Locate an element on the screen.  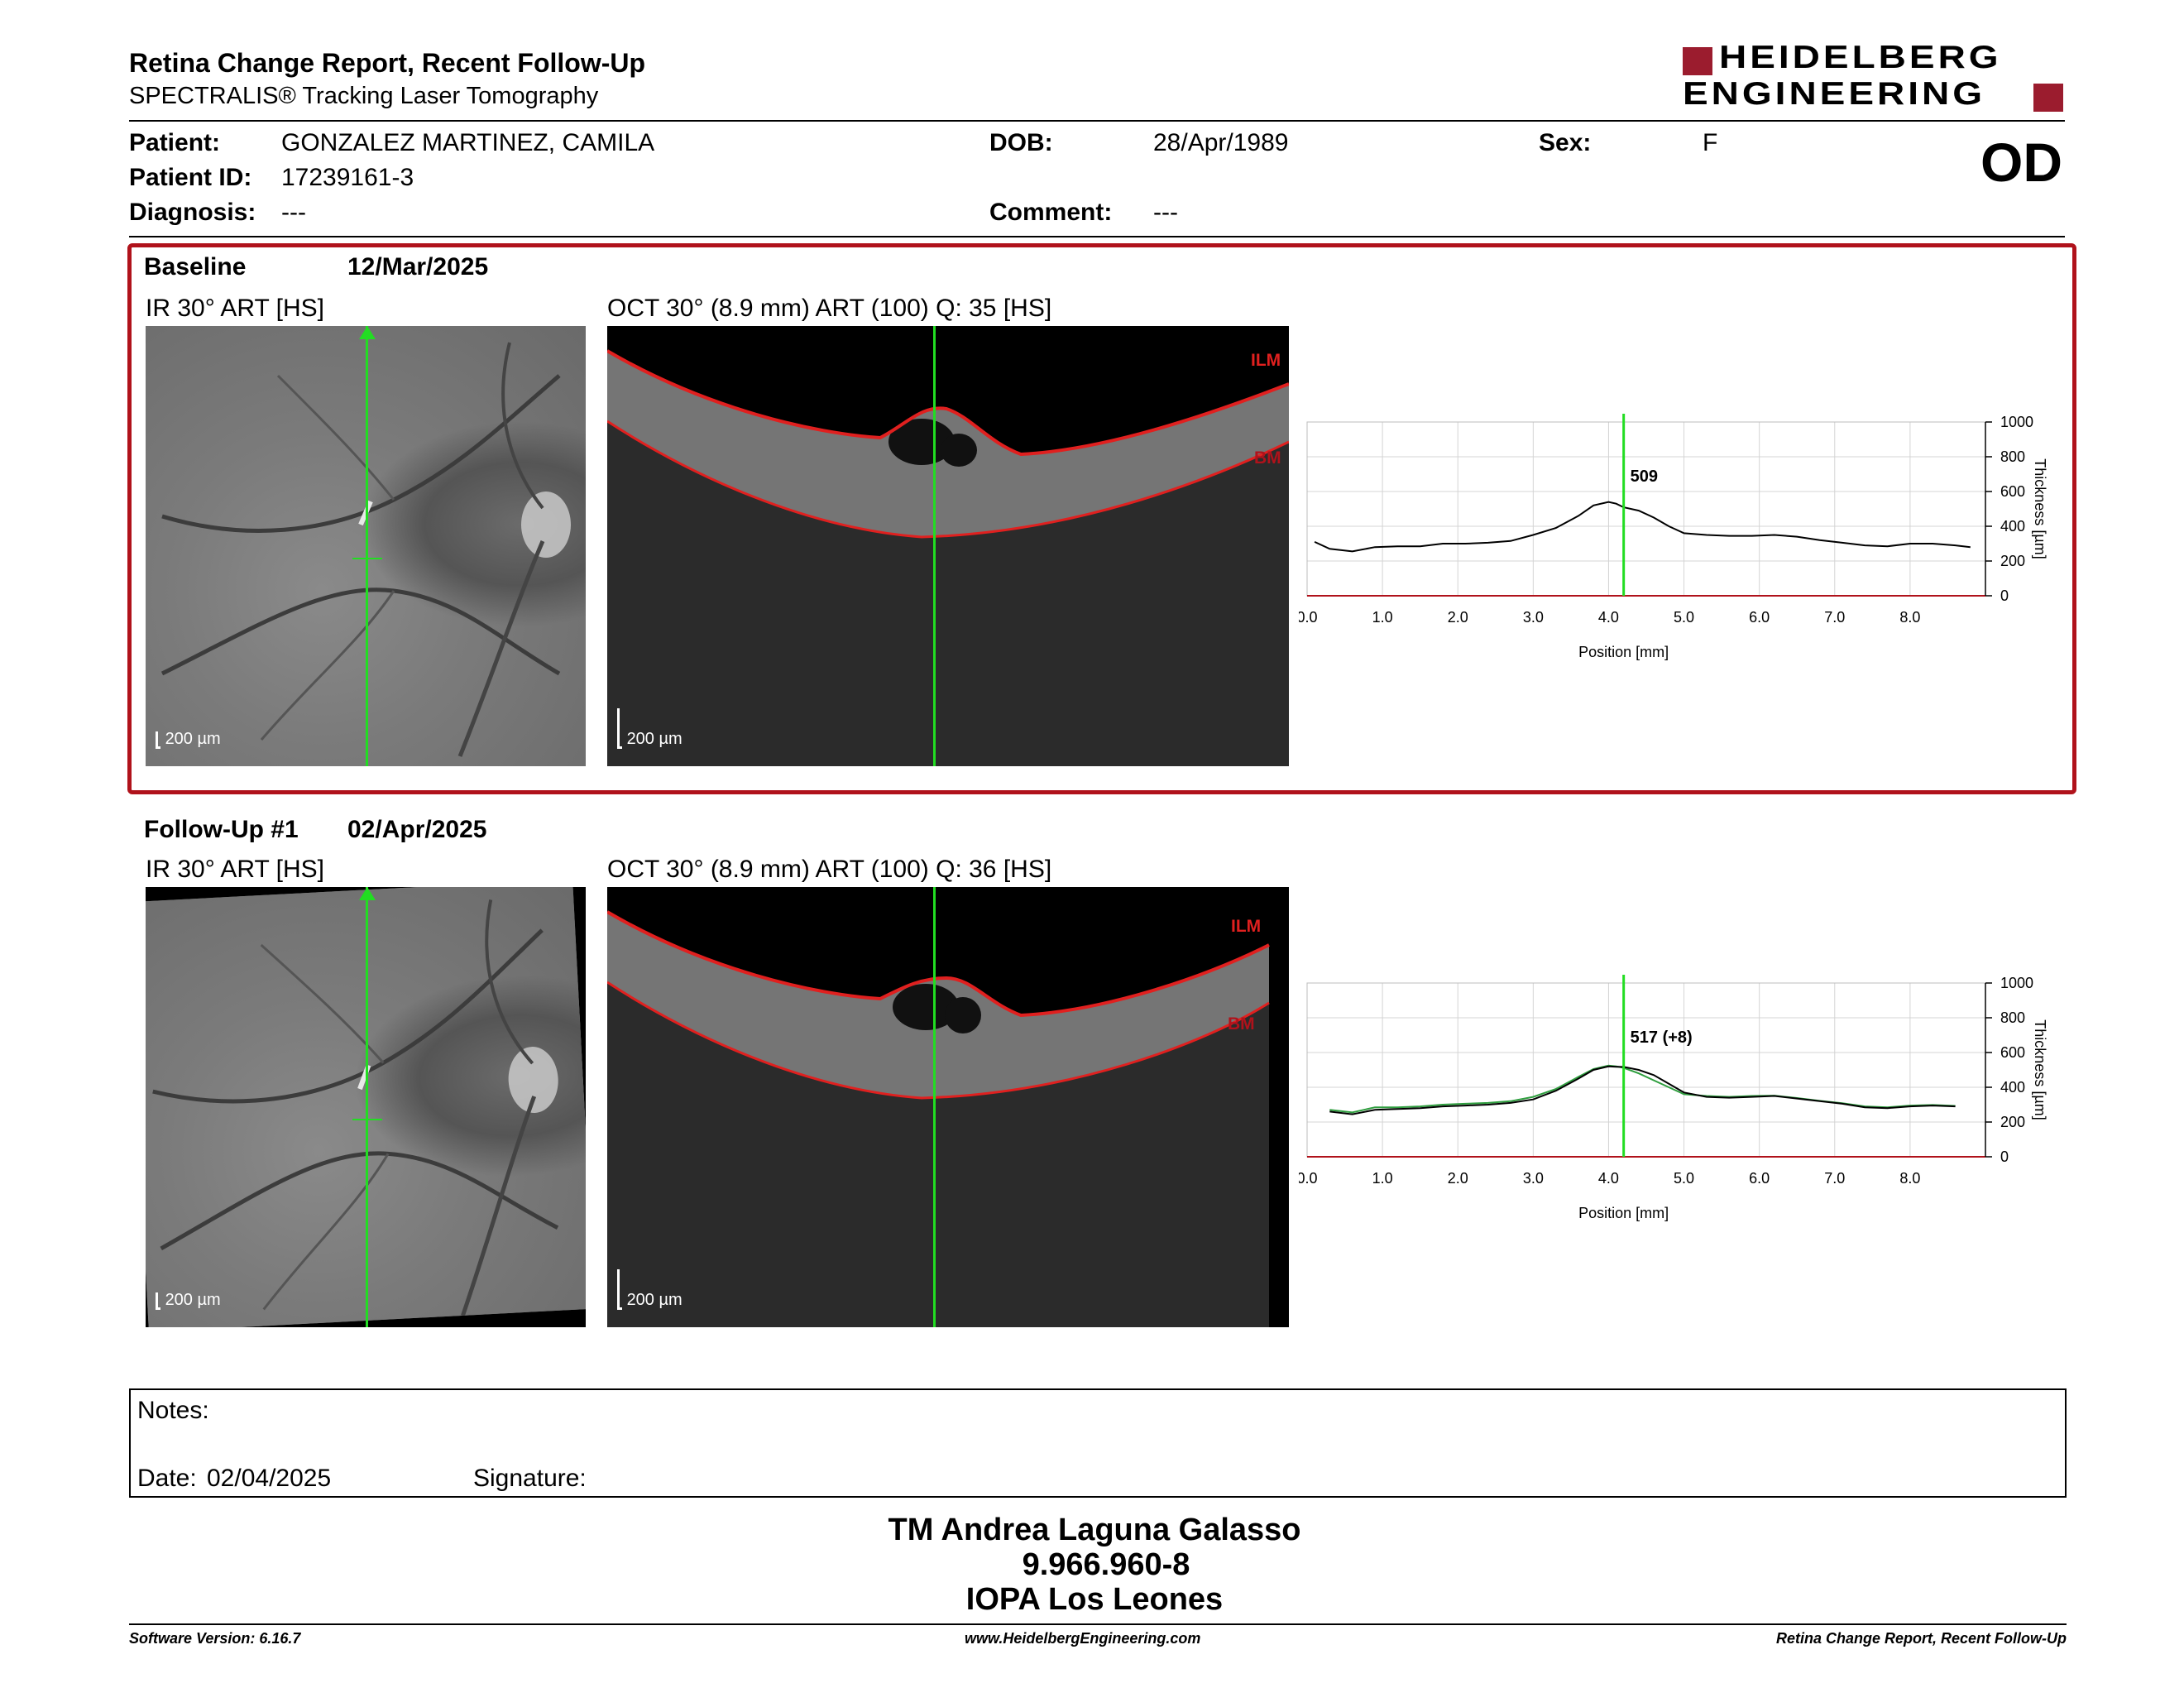
sex-value: F is located at coordinates (1710, 142).